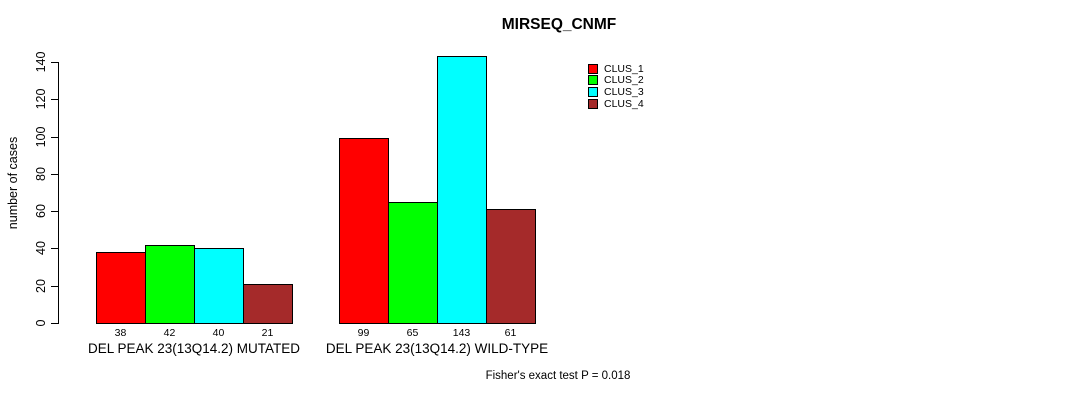 Image resolution: width=1090 pixels, height=400 pixels. I want to click on bar-value-label: 21, so click(267, 333).